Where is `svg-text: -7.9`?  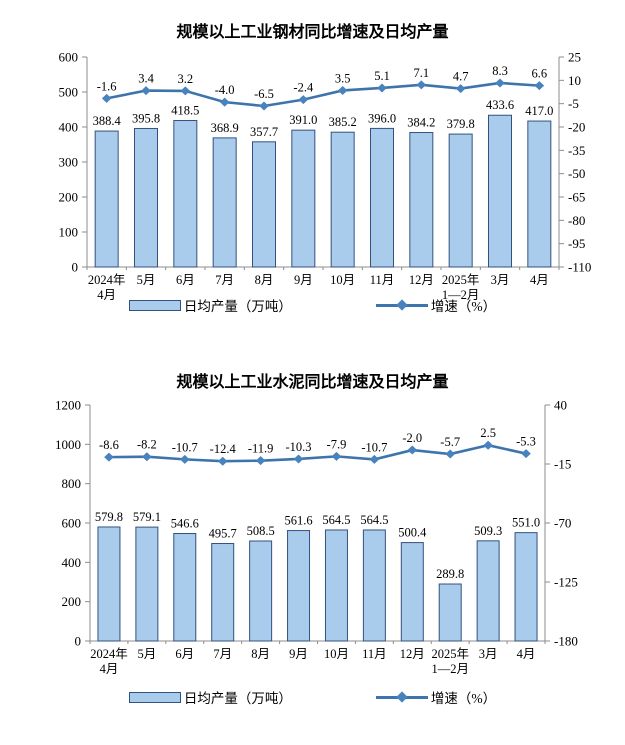 svg-text: -7.9 is located at coordinates (337, 444).